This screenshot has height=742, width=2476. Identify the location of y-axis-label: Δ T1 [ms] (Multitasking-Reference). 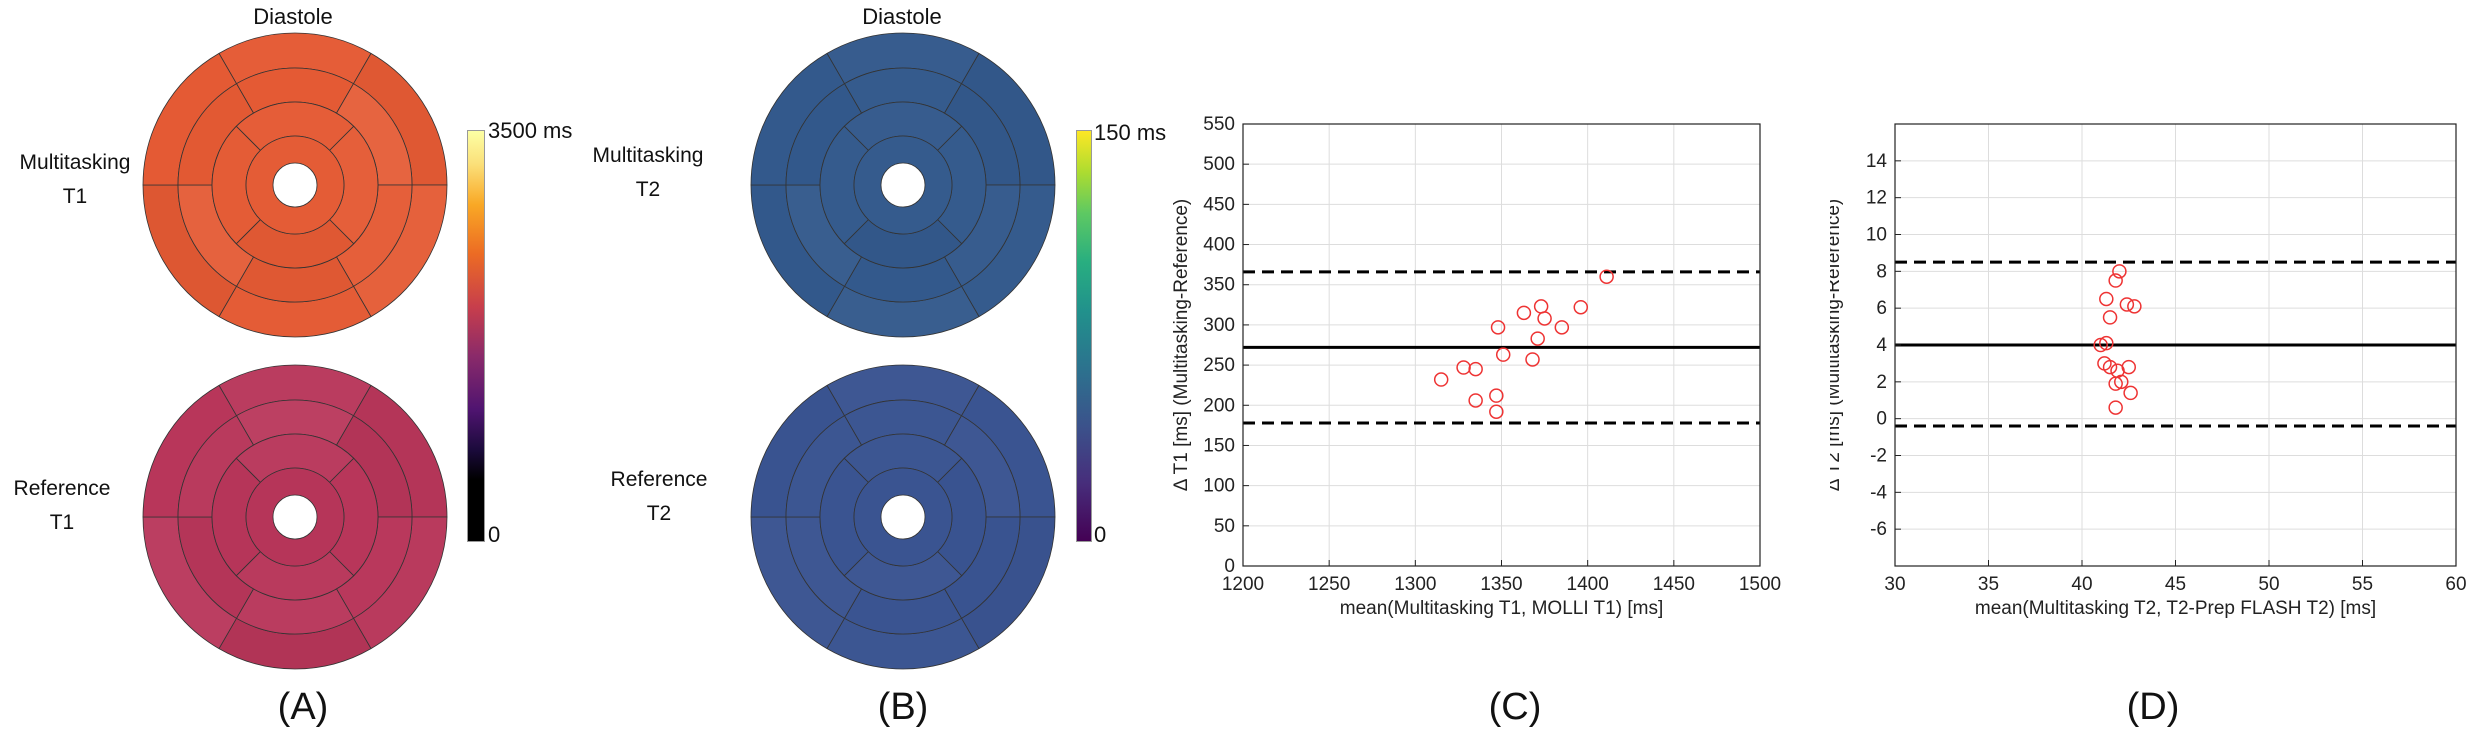
(1181, 345).